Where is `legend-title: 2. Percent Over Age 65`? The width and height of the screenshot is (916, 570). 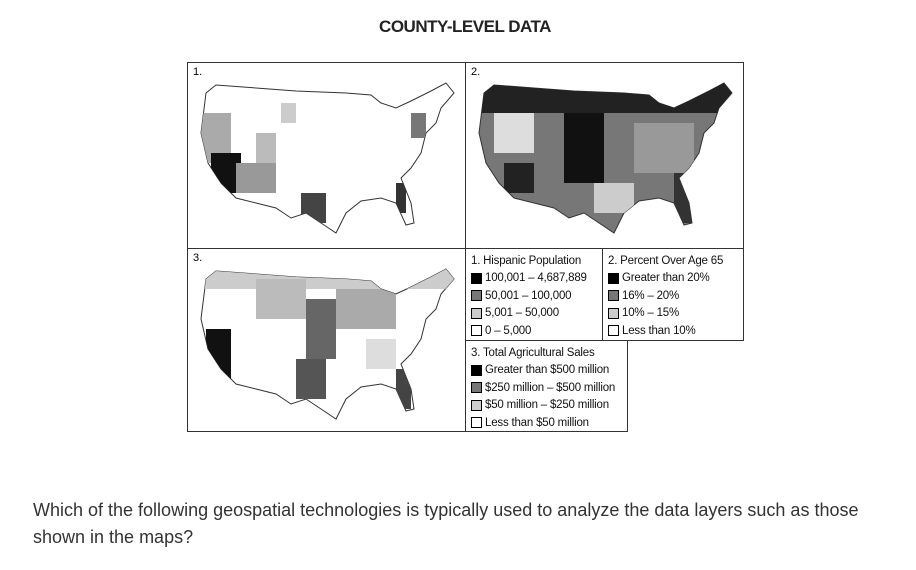 legend-title: 2. Percent Over Age 65 is located at coordinates (666, 260).